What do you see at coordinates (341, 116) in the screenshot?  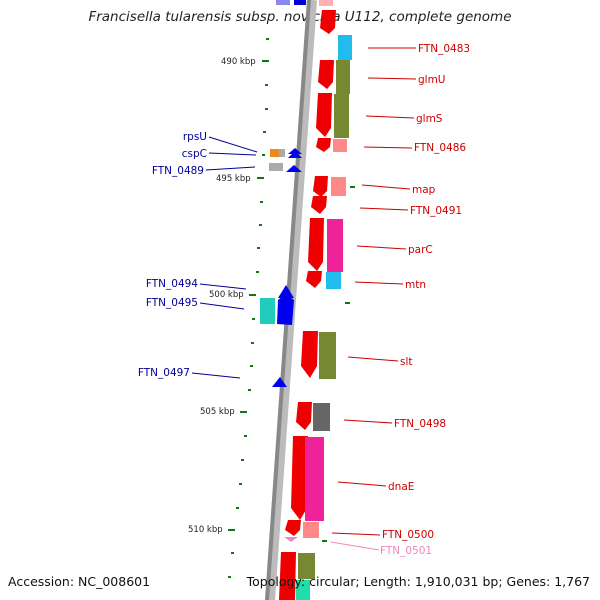 I see `gene-box-glmS` at bounding box center [341, 116].